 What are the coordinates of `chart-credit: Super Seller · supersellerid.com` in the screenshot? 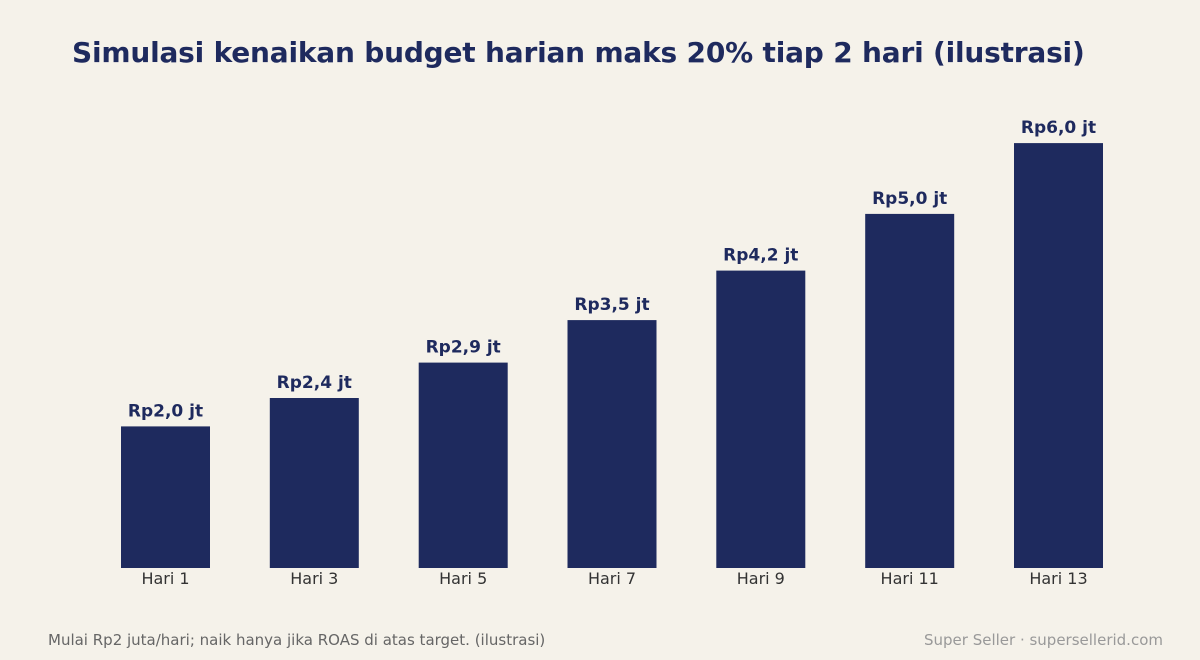 It's located at (1043, 640).